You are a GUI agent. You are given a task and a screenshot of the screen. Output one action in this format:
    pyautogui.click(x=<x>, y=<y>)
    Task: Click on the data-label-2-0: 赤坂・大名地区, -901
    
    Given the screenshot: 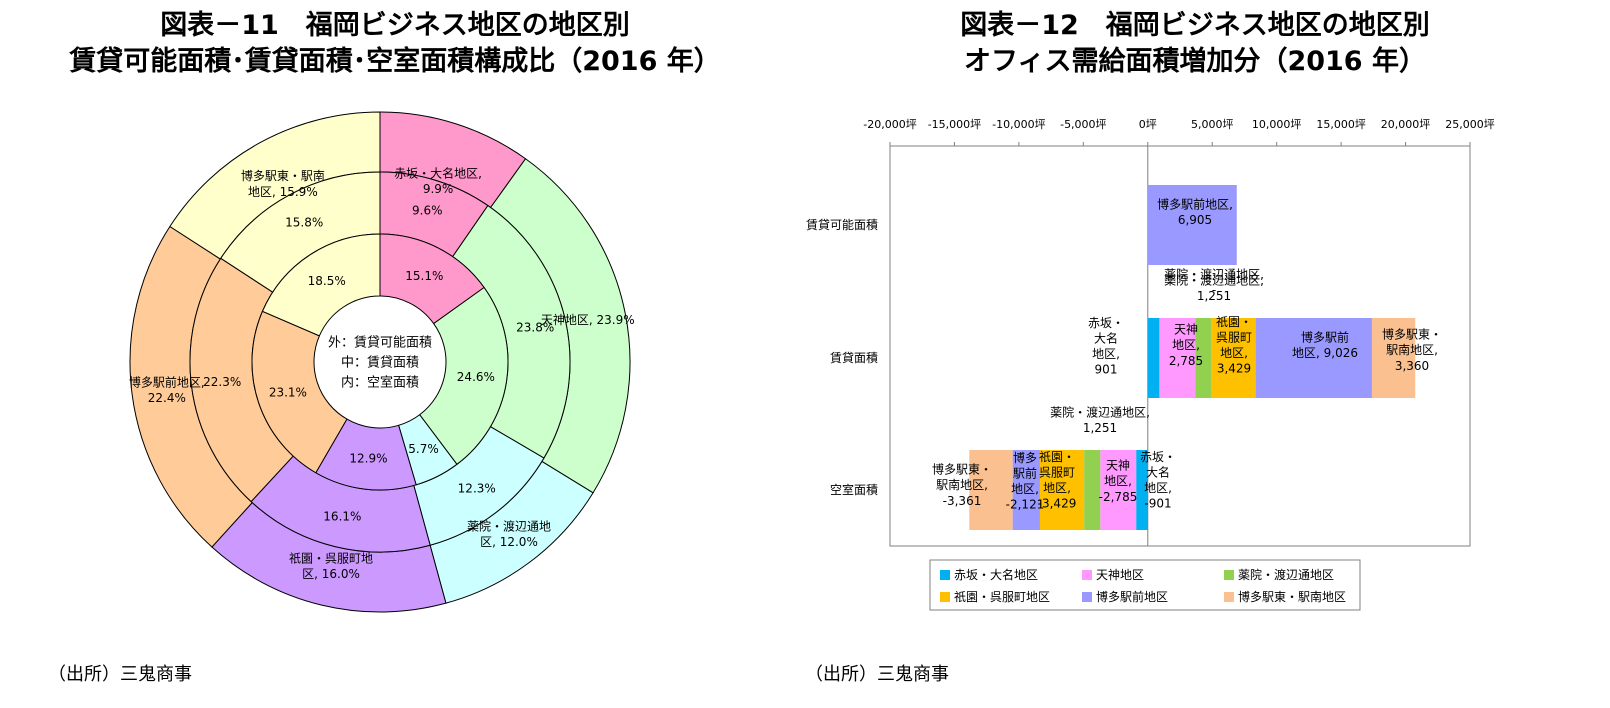 What is the action you would take?
    pyautogui.click(x=1158, y=480)
    